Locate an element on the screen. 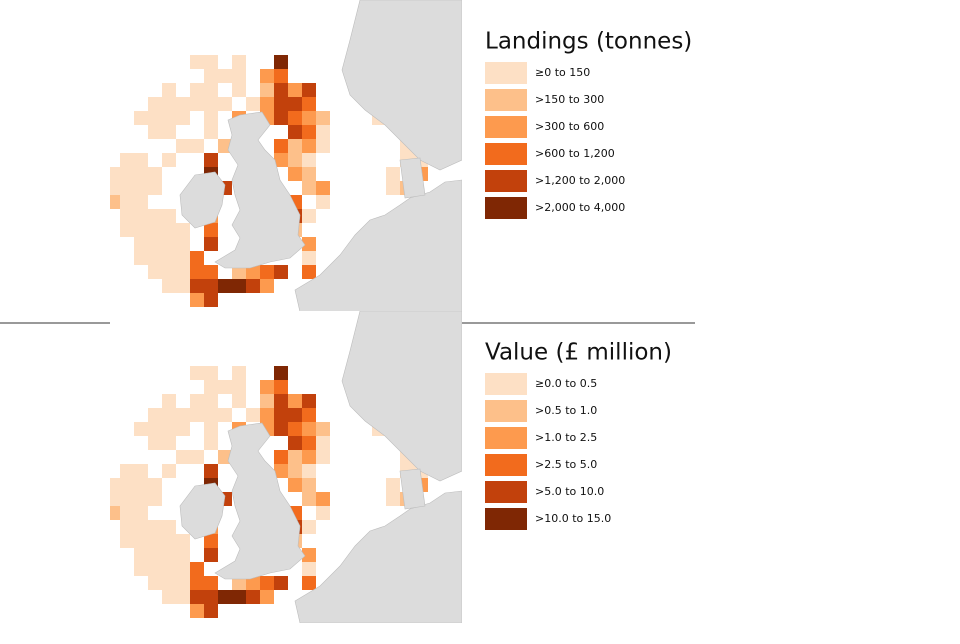 The height and width of the screenshot is (644, 960). legend-label: ≥0 to 150 is located at coordinates (562, 72).